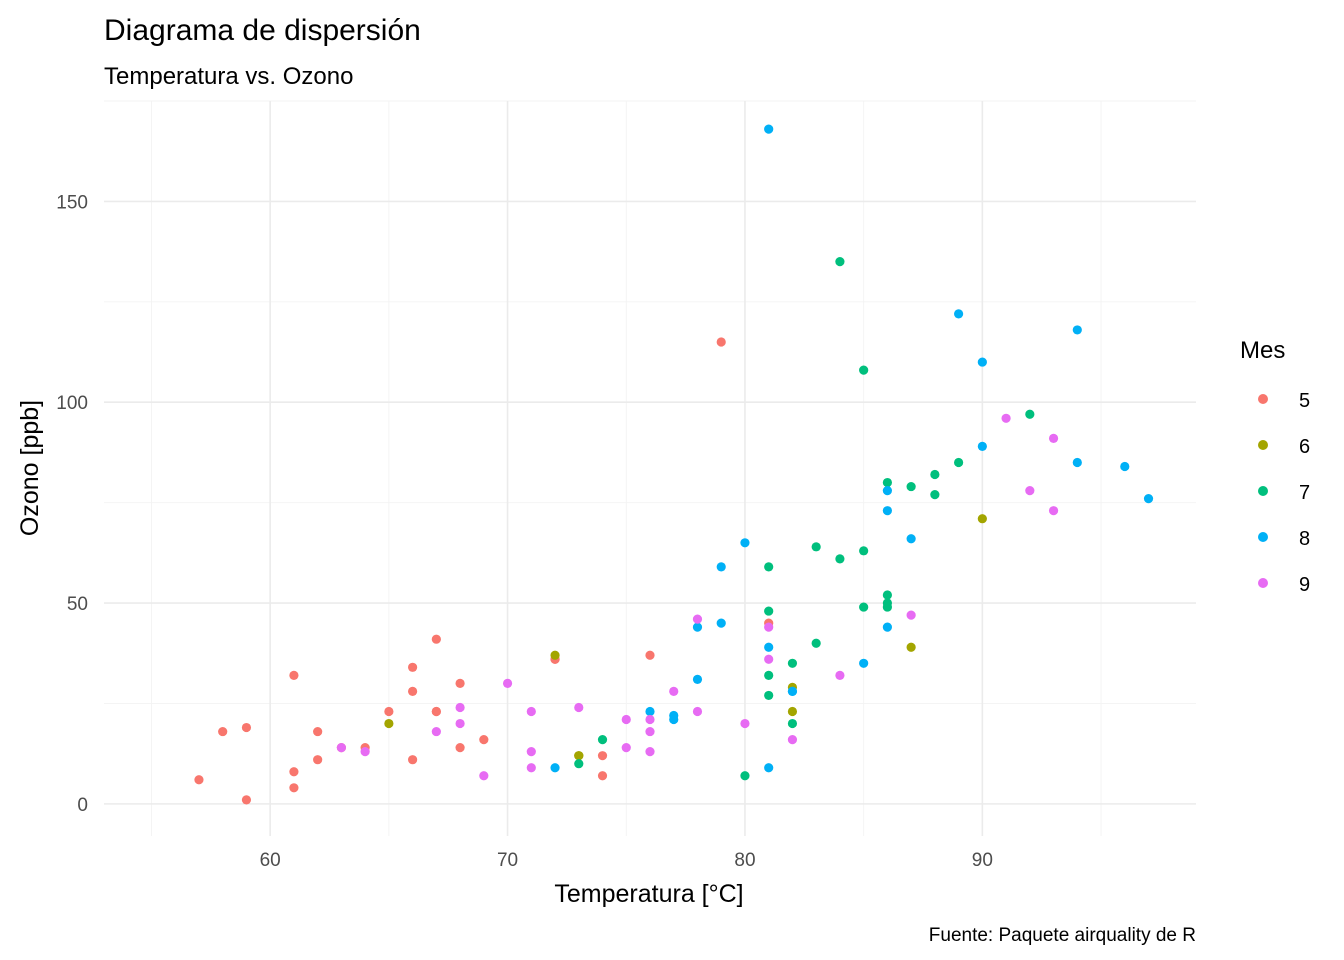 The image size is (1344, 960). What do you see at coordinates (270, 860) in the screenshot?
I see `x-tick-label: 60` at bounding box center [270, 860].